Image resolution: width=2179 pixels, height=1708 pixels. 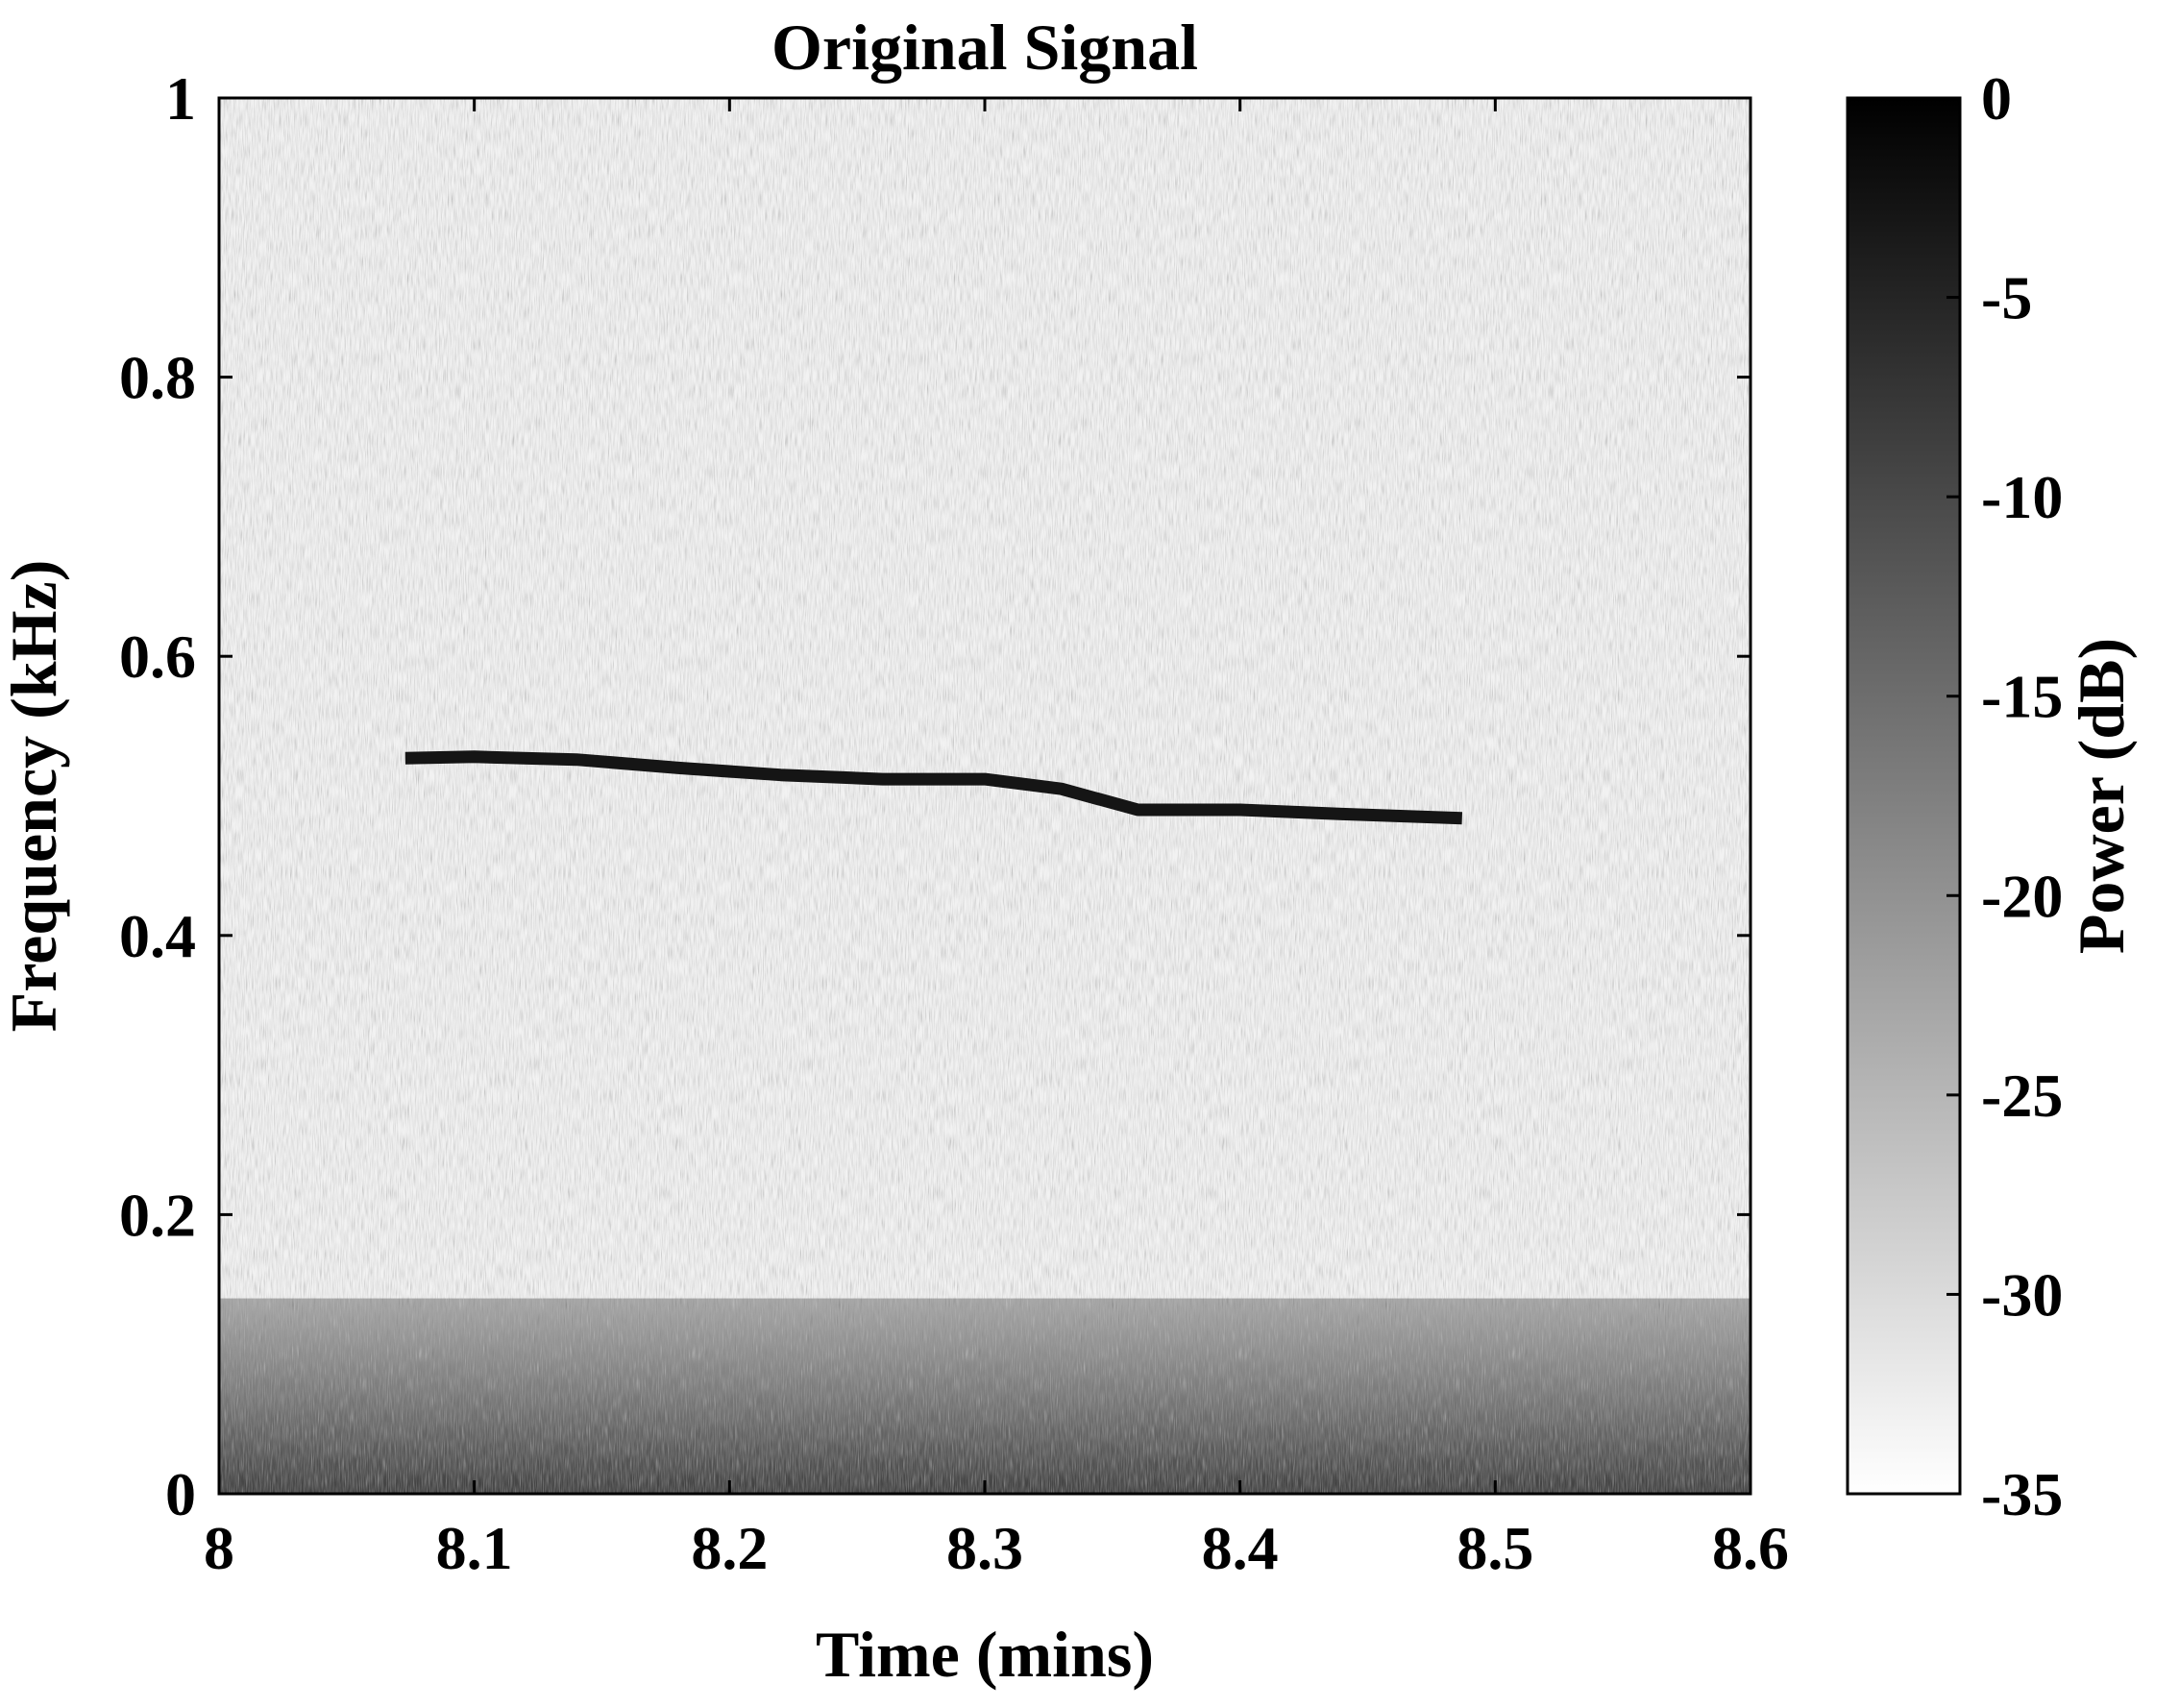 What do you see at coordinates (2022, 896) in the screenshot?
I see `colorbar-tick-label: -20` at bounding box center [2022, 896].